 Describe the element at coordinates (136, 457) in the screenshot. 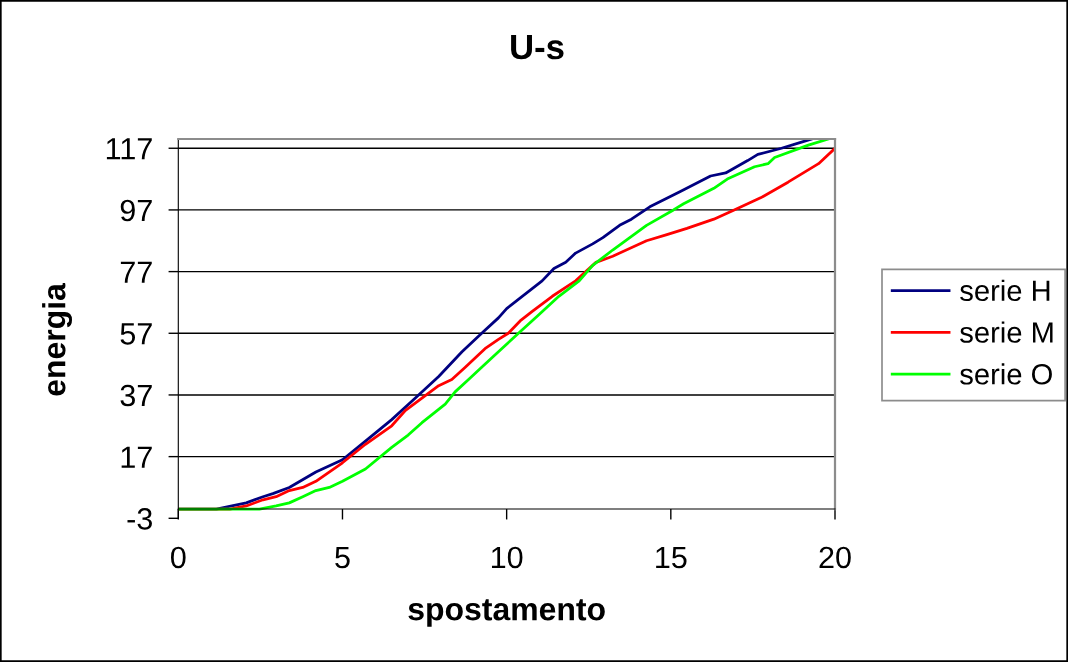

I see `y-tick-label: 17` at that location.